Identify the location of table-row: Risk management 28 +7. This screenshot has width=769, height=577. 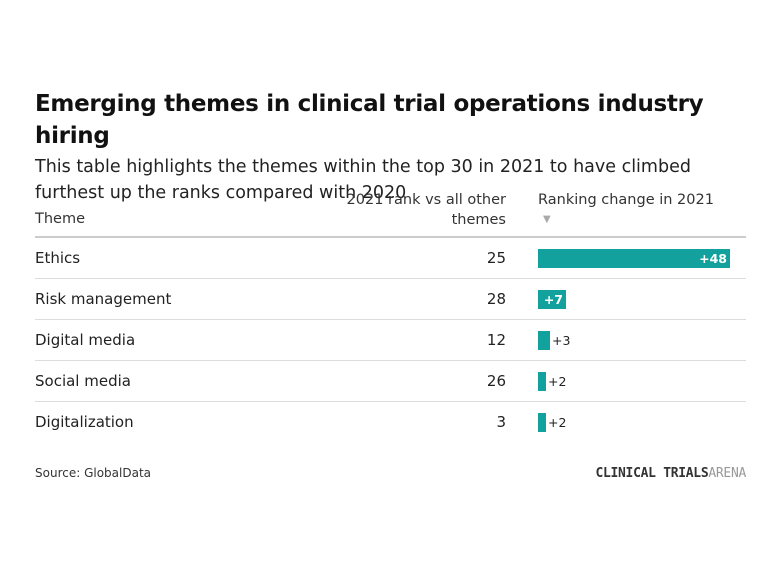
(390, 299).